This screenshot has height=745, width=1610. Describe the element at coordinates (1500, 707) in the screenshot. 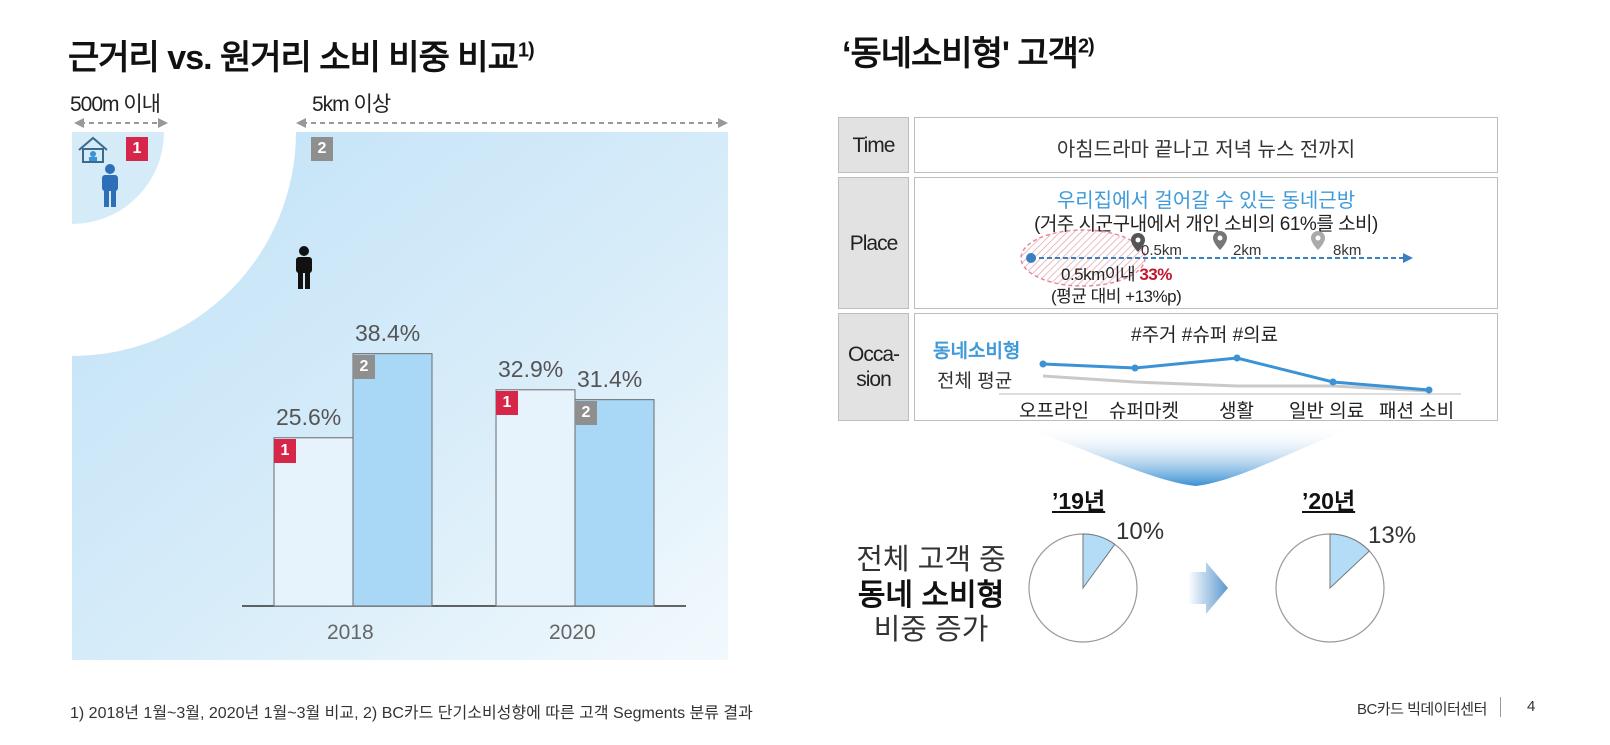

I see `footer-divider` at that location.